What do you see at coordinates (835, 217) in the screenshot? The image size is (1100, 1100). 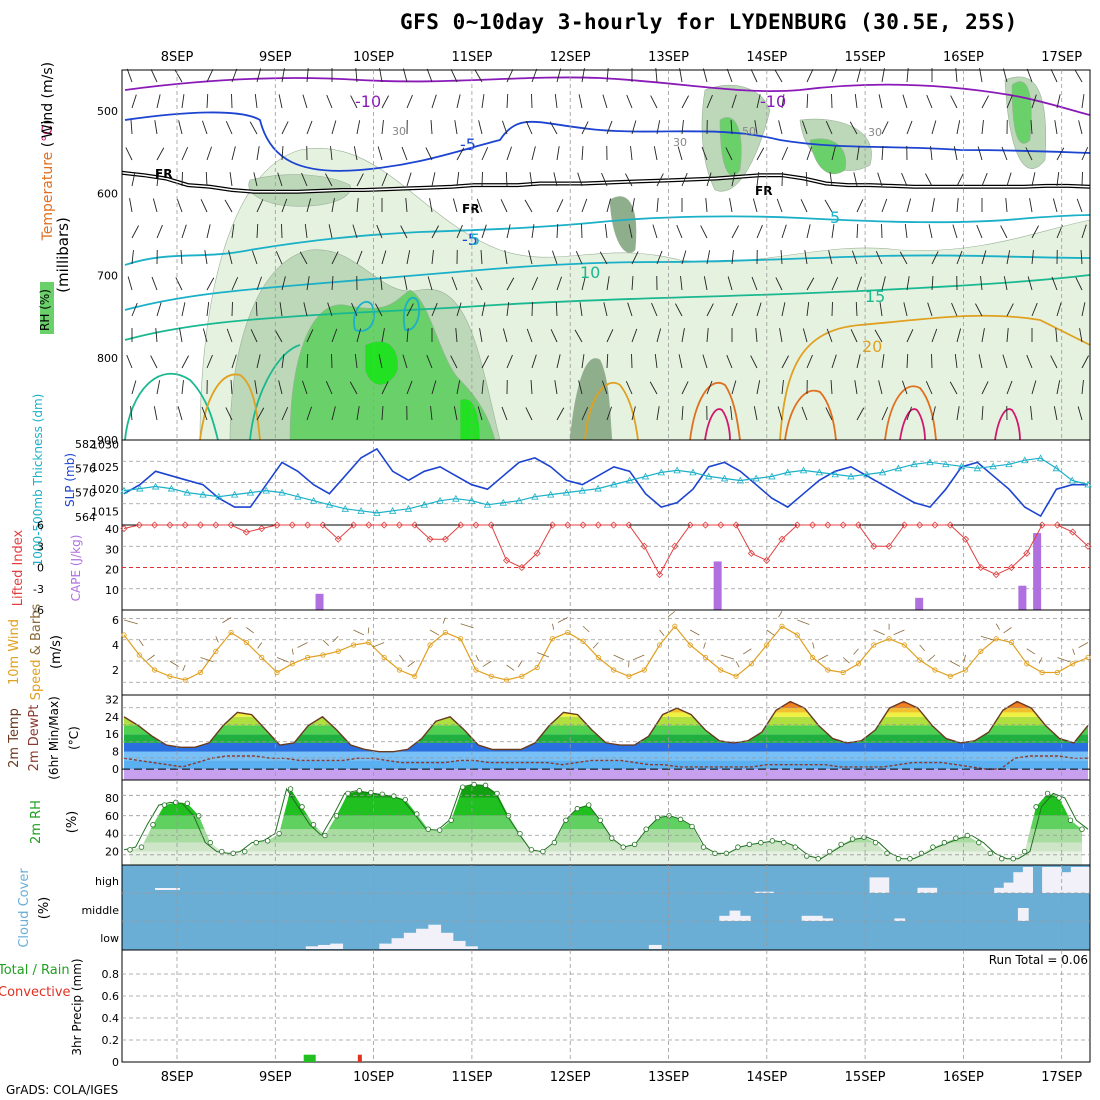 I see `temperature-contour-label: 5` at bounding box center [835, 217].